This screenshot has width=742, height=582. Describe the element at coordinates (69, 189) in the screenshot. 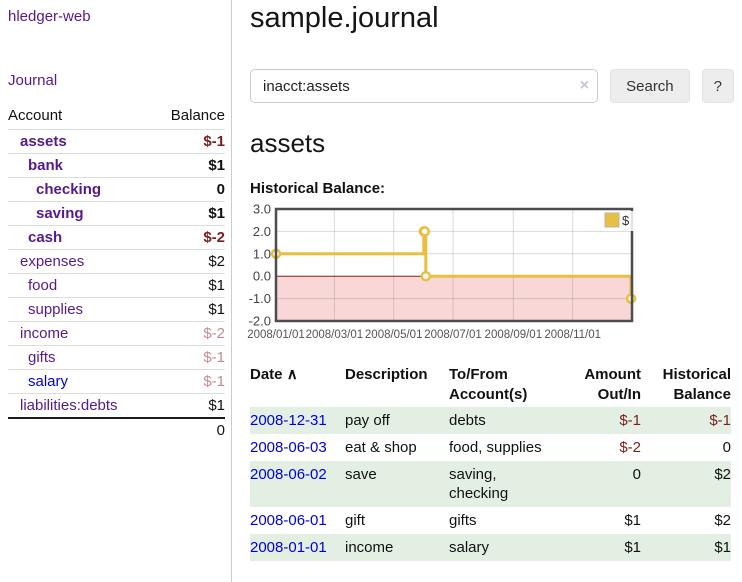

I see `account-link-checking: checking` at that location.